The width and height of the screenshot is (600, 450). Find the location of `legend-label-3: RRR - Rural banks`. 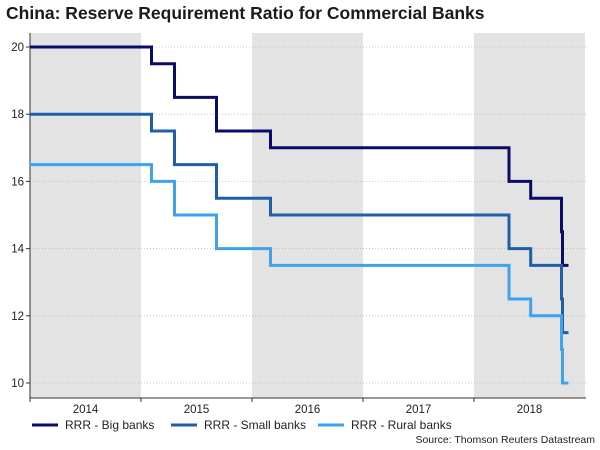

legend-label-3: RRR - Rural banks is located at coordinates (401, 425).